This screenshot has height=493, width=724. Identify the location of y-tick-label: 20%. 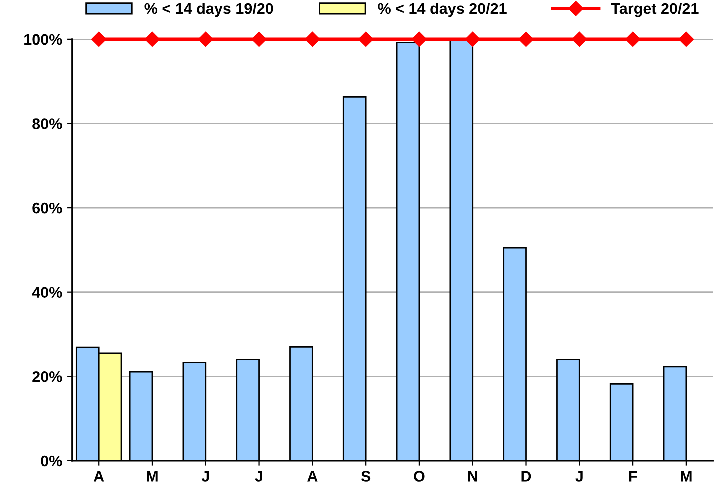
(47, 377).